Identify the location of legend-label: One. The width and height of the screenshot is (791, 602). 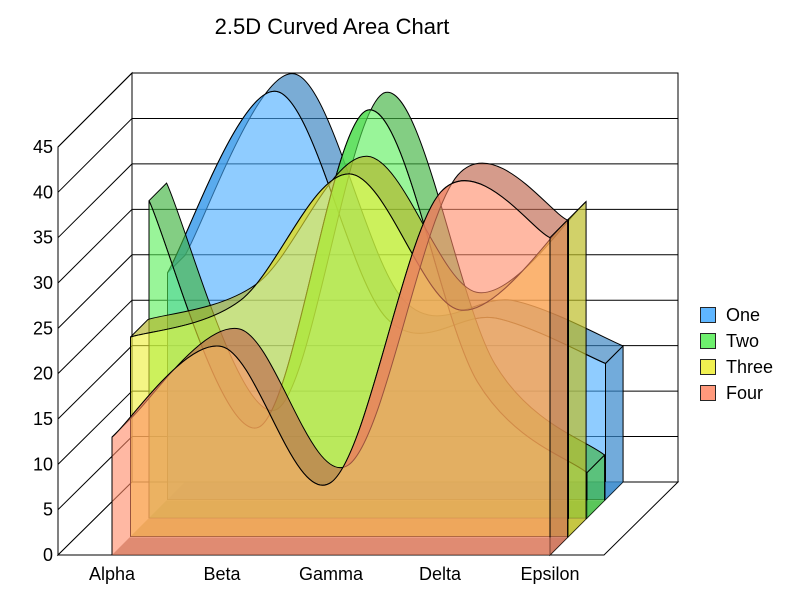
(743, 314).